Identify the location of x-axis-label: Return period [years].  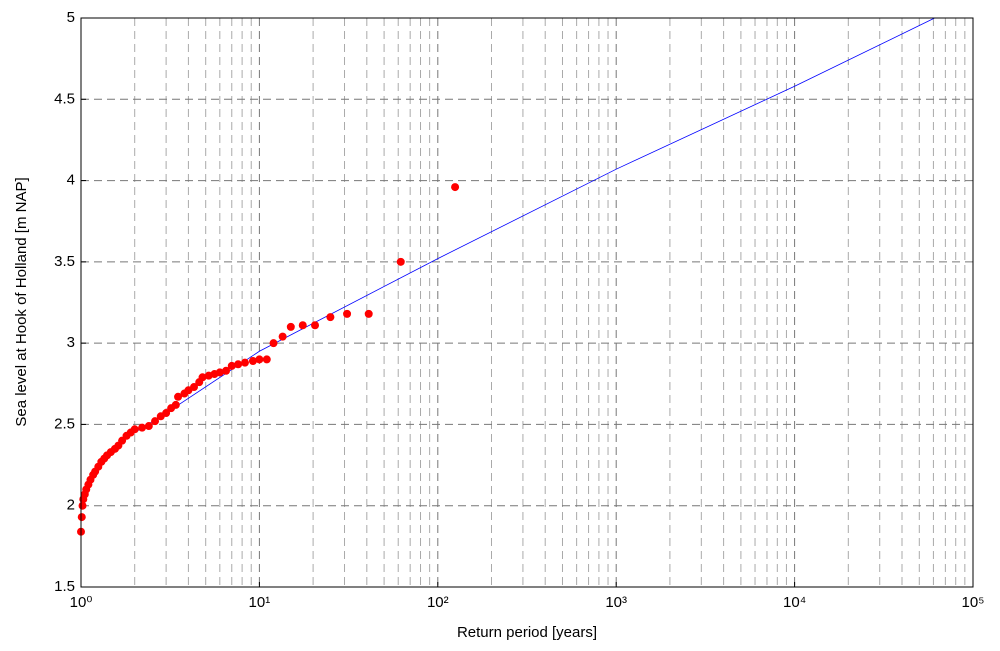
(527, 632).